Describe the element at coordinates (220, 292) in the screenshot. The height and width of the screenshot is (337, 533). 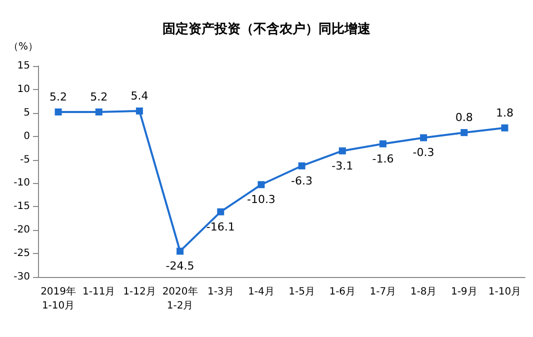
I see `x-tick-label: 1-3月` at that location.